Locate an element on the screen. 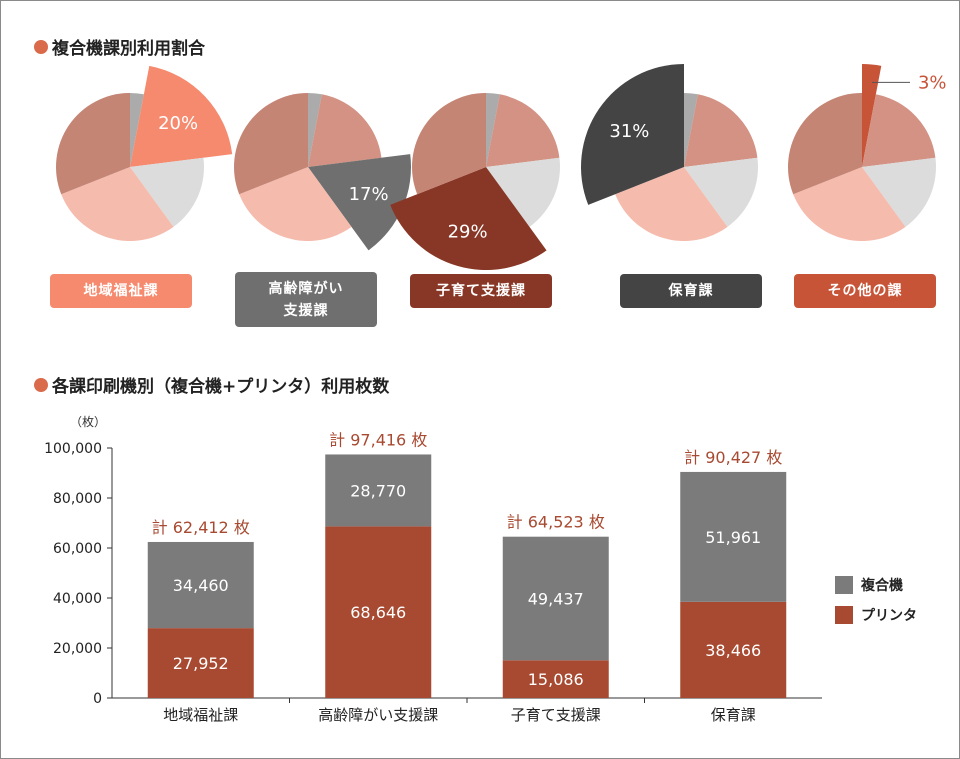 The image size is (960, 759). pie-value-label: 17% is located at coordinates (369, 194).